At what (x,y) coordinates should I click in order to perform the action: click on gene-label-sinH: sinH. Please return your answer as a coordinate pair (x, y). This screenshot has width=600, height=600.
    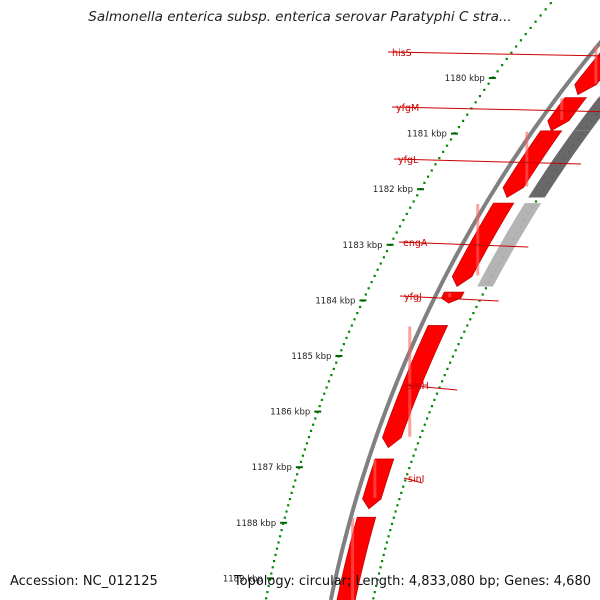
    Looking at the image, I should click on (418, 386).